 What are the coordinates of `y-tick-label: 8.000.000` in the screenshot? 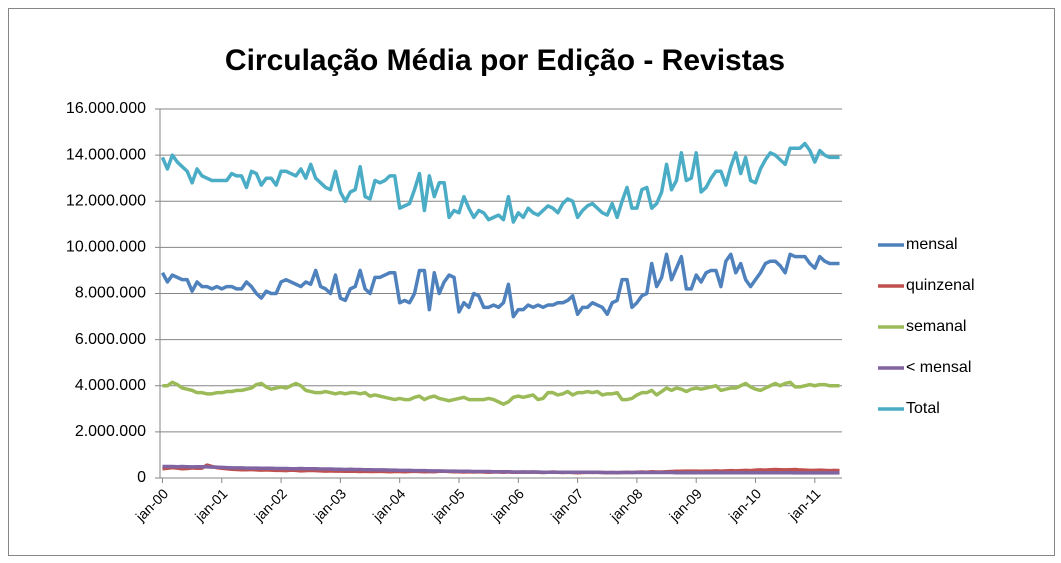 It's located at (110, 293).